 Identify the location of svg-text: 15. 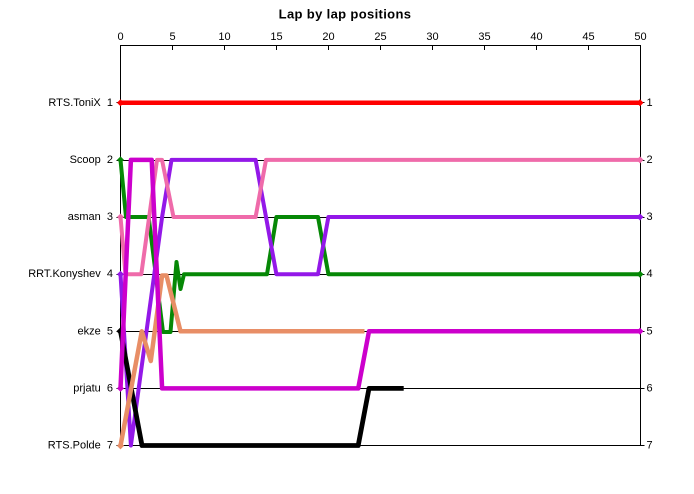
(276, 37).